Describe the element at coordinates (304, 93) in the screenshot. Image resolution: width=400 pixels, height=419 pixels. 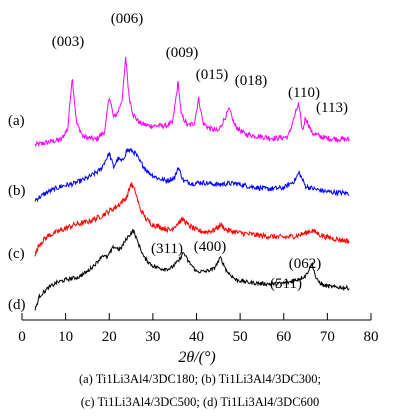
I see `peak-label-110: (110)` at that location.